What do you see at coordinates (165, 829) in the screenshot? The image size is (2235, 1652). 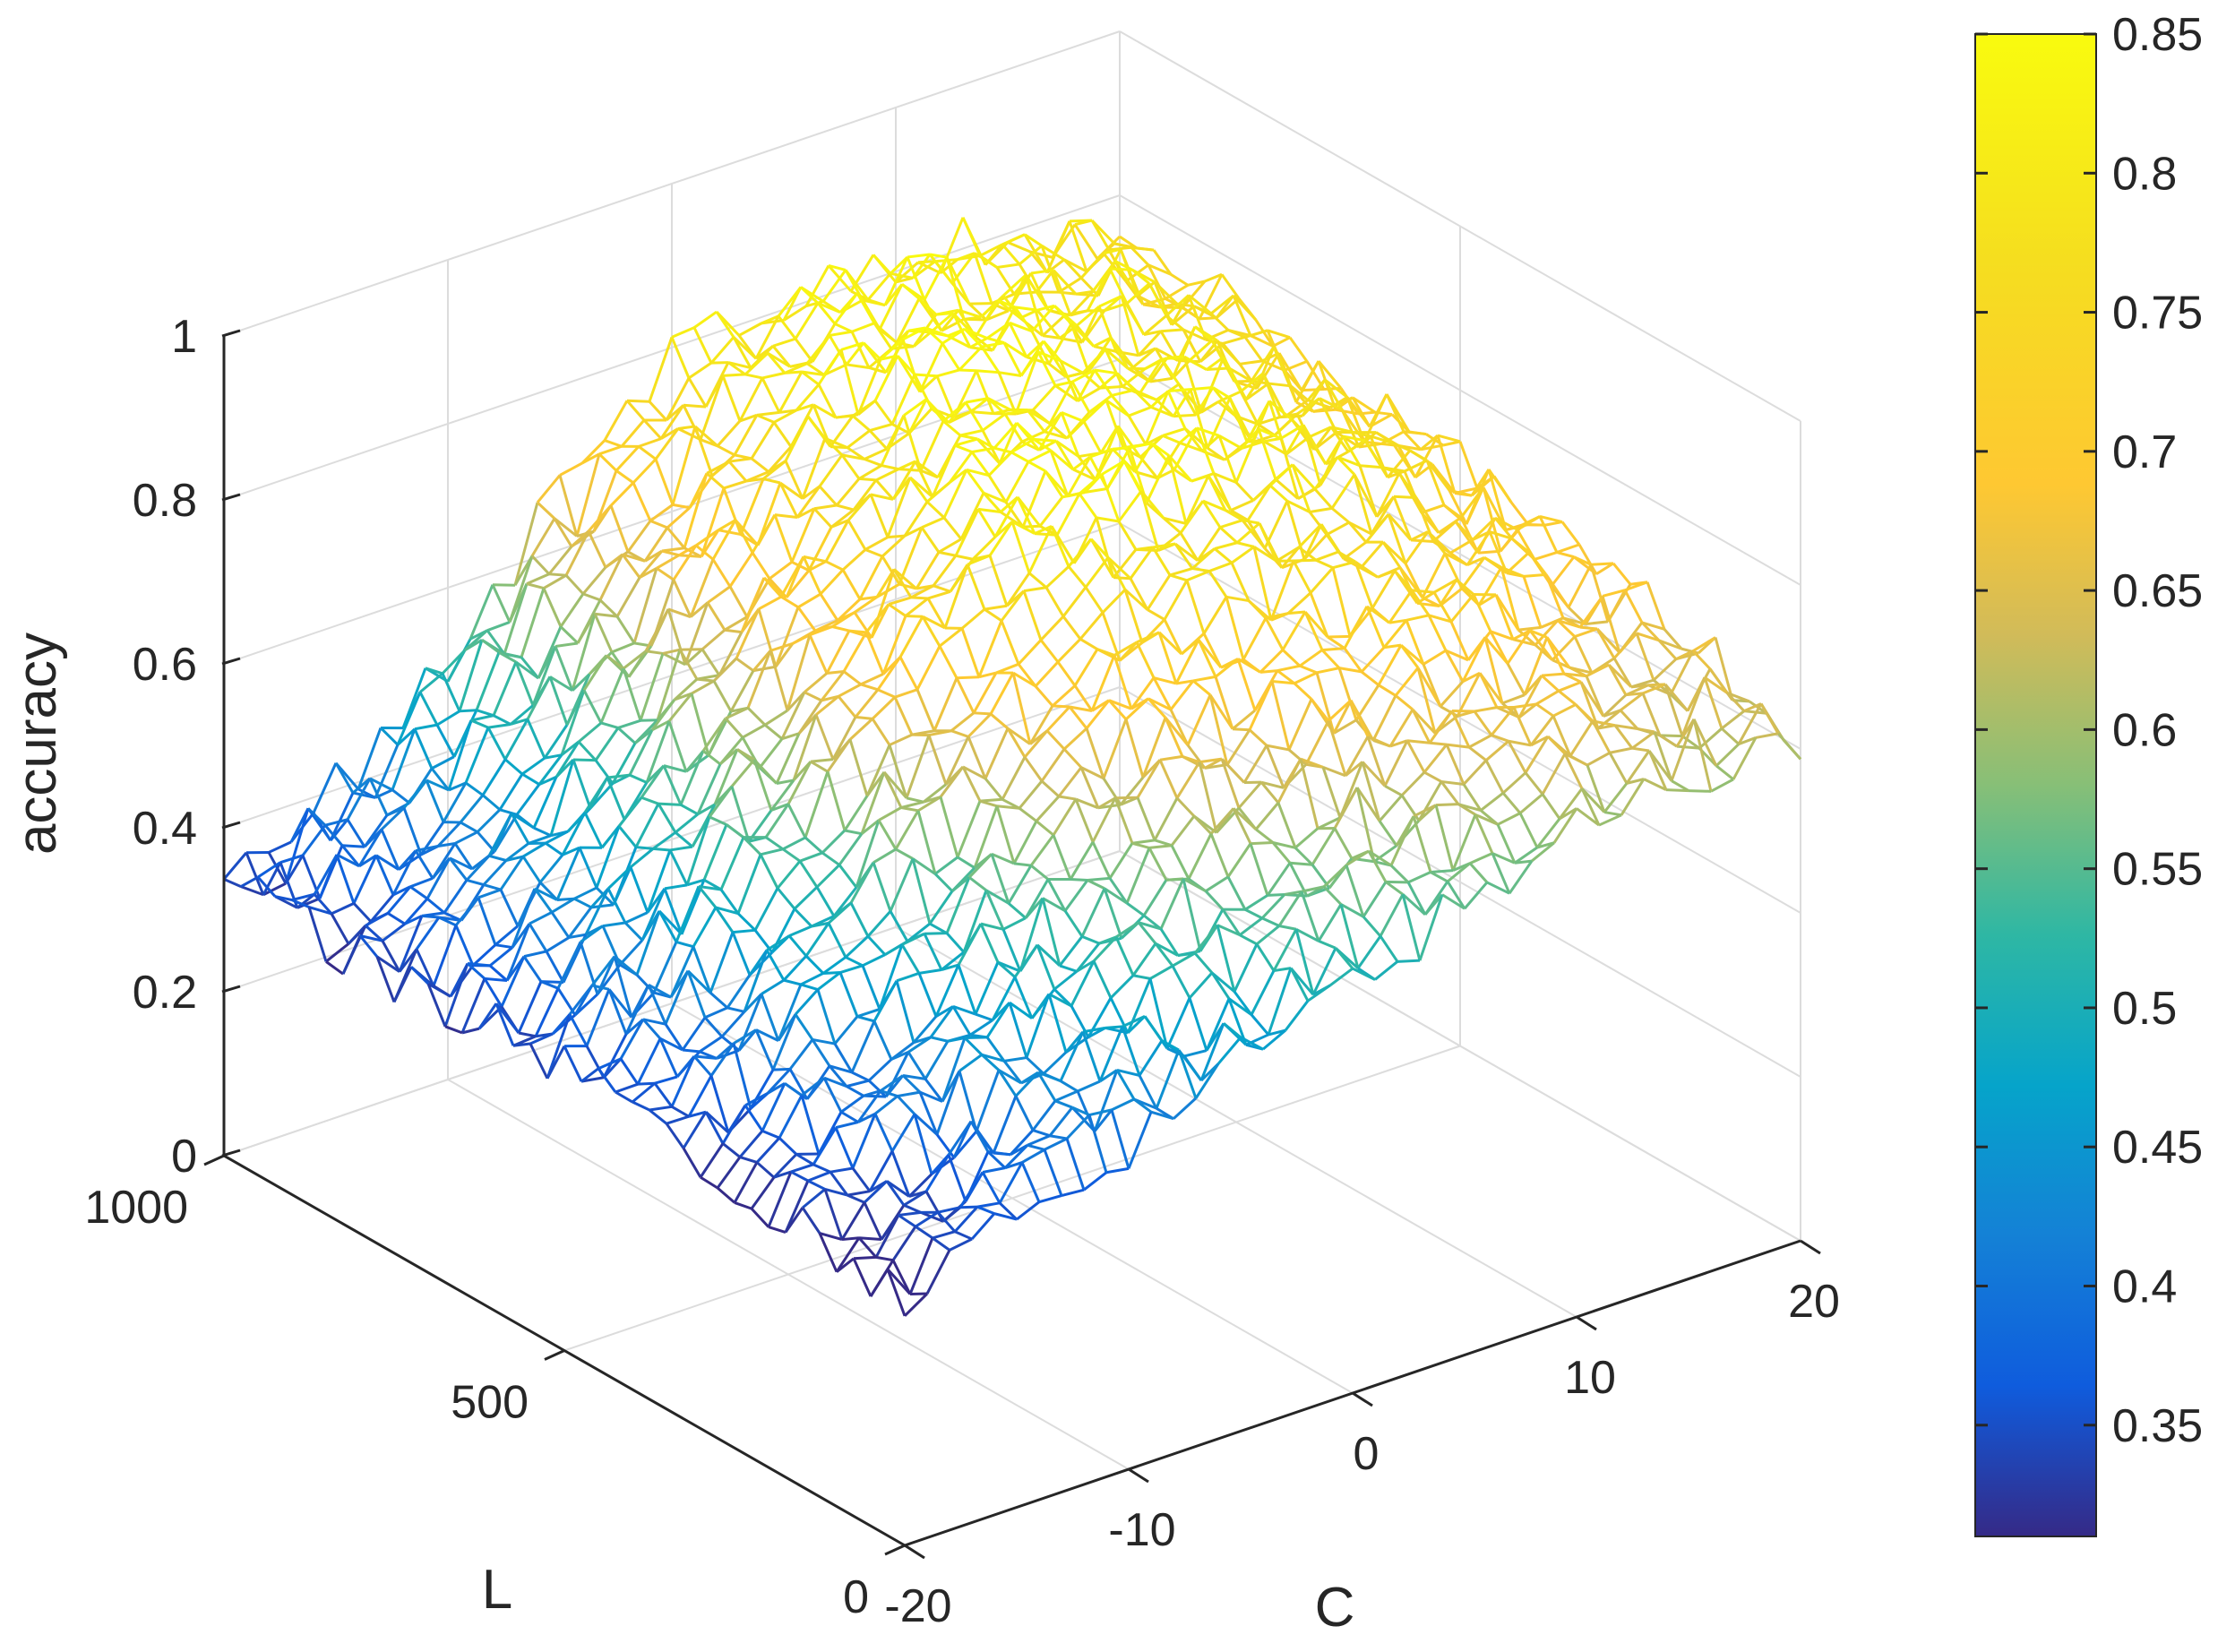 I see `z-tick-label: 0.4` at bounding box center [165, 829].